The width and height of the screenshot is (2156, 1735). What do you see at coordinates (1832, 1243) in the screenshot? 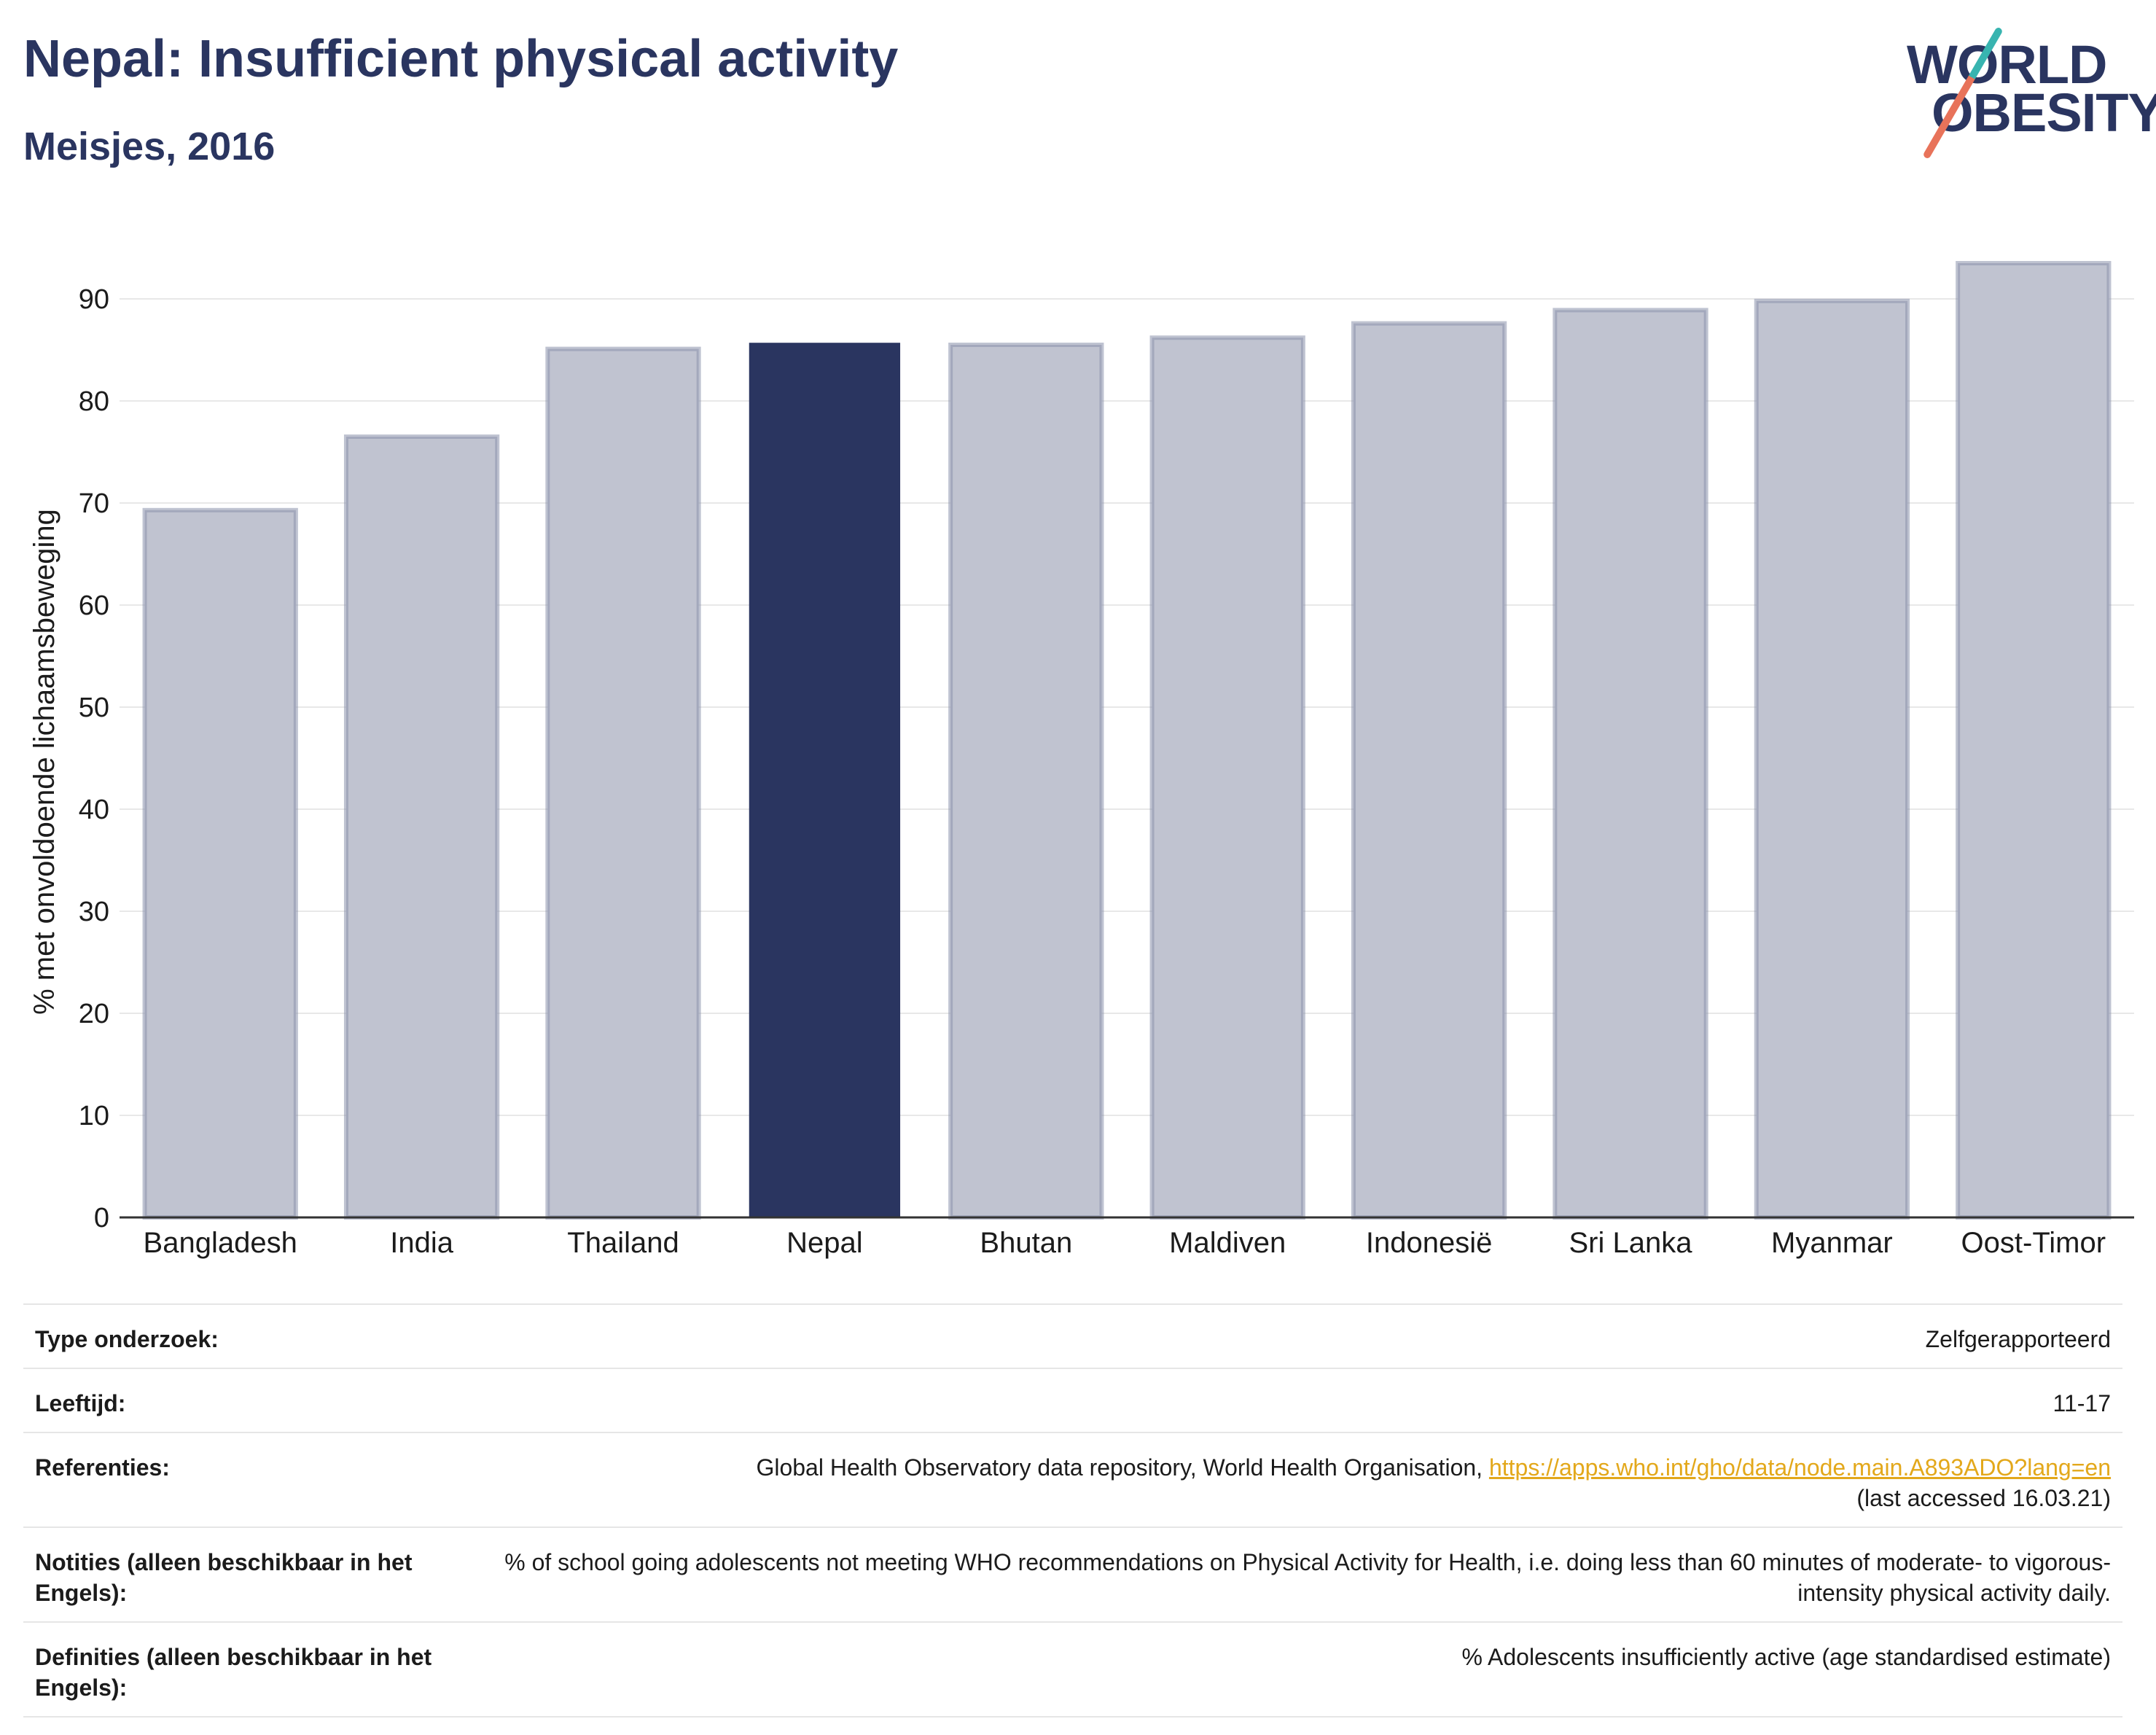
I see `x-tick-label: Myanmar` at bounding box center [1832, 1243].